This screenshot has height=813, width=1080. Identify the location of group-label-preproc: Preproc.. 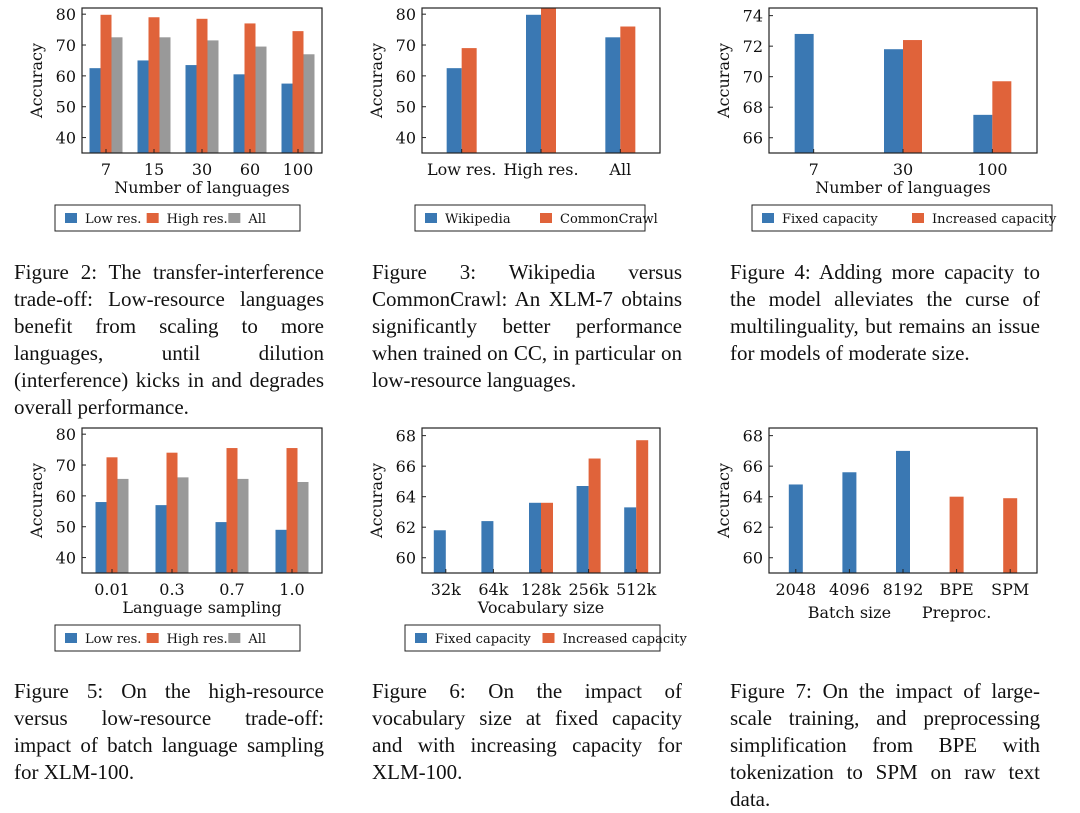
(956, 612).